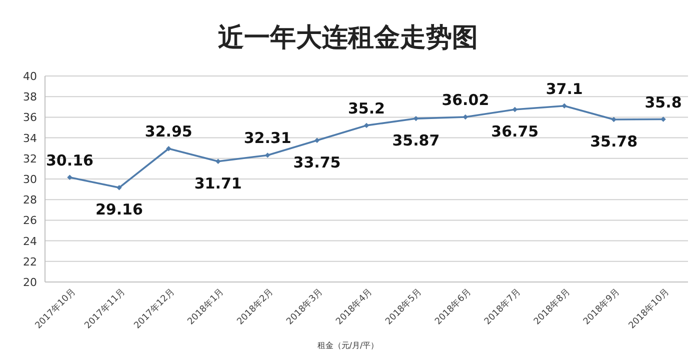 This screenshot has width=697, height=355. I want to click on data-label: 36.75, so click(515, 131).